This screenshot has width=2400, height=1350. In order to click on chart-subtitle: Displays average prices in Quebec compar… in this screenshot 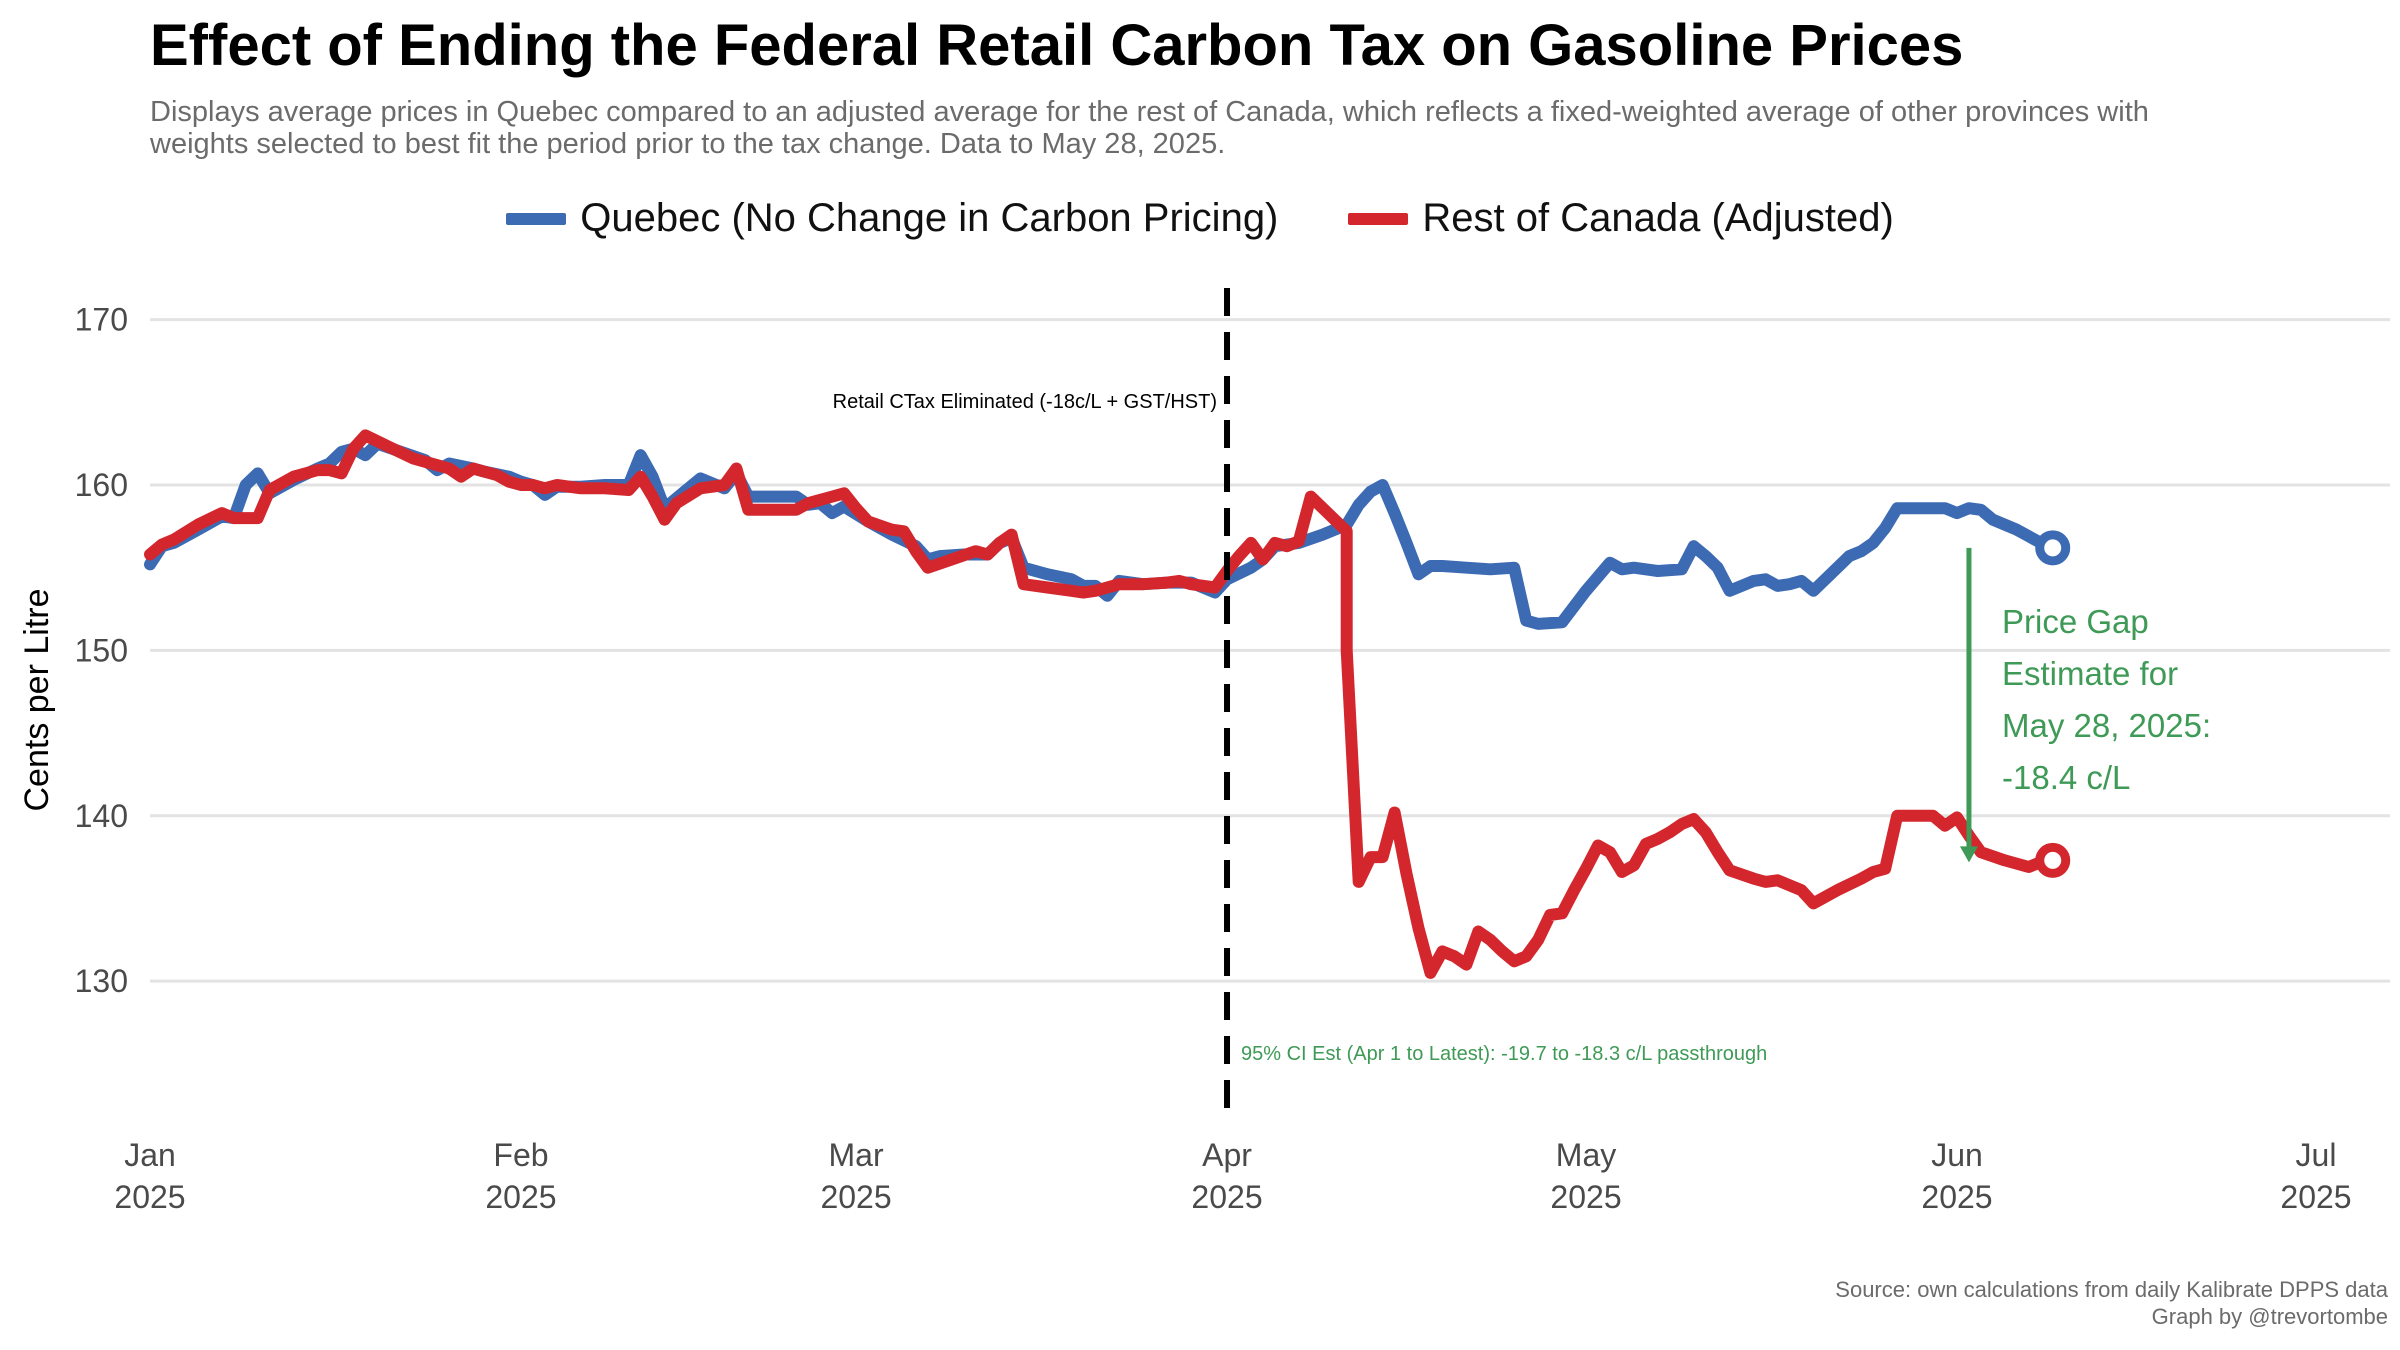, I will do `click(1149, 128)`.